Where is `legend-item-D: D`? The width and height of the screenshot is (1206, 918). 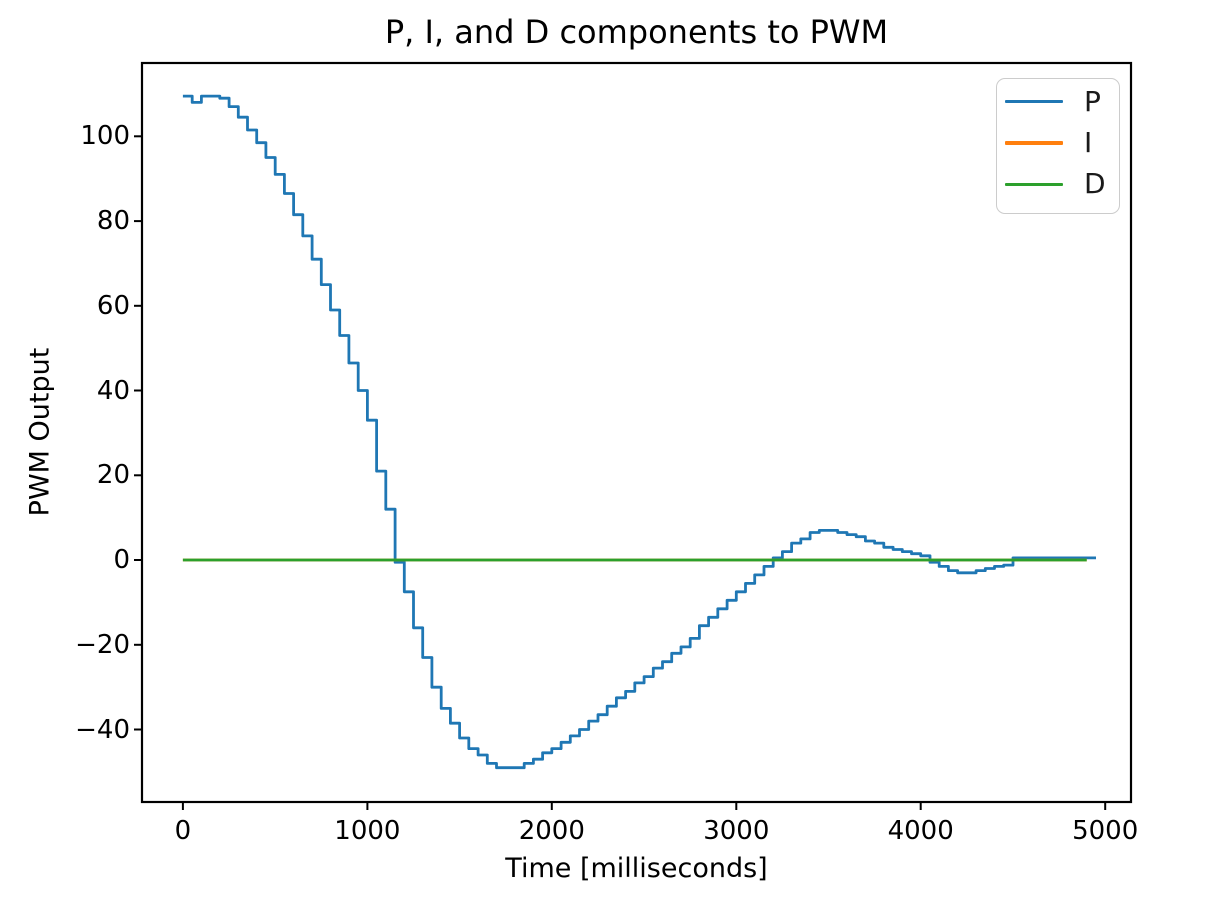
legend-item-D: D is located at coordinates (1058, 184).